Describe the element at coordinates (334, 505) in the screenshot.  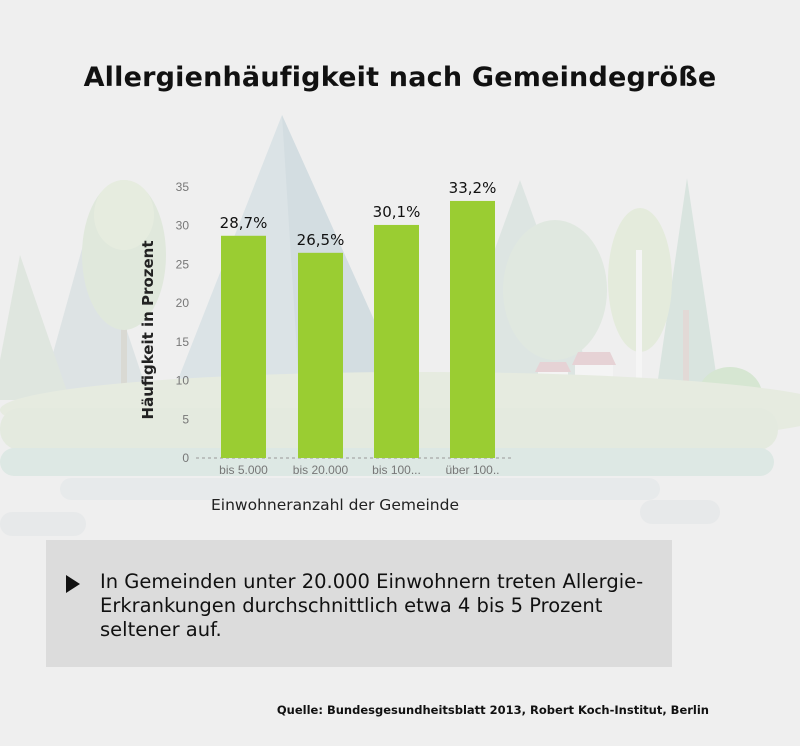
I see `x-axis-title: Einwohneranzahl der Gemeinde` at that location.